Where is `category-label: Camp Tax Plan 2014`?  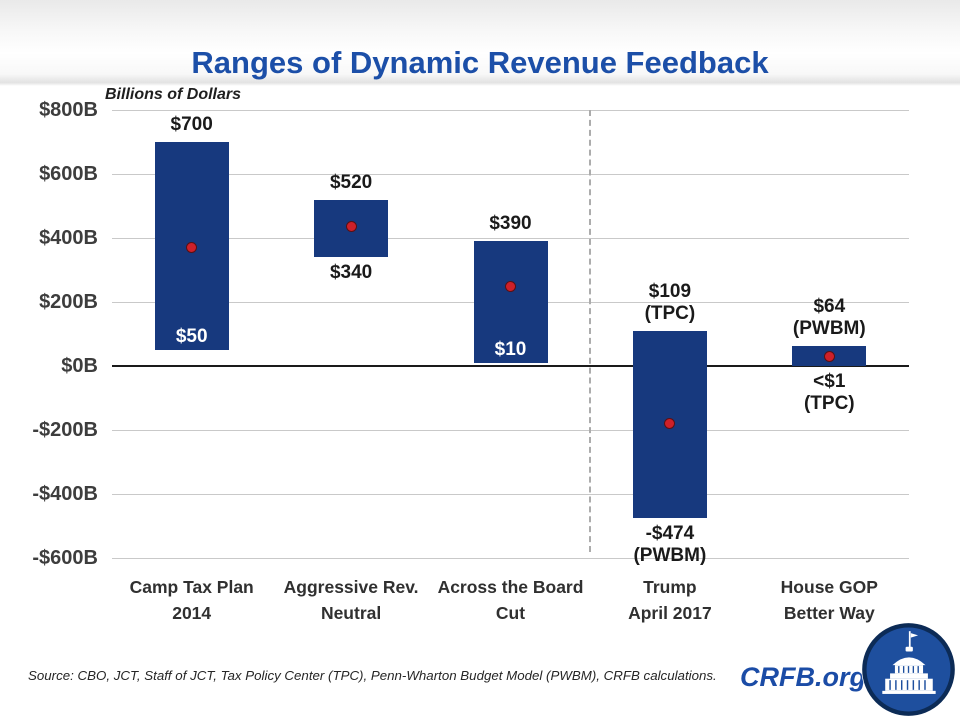 category-label: Camp Tax Plan 2014 is located at coordinates (191, 600).